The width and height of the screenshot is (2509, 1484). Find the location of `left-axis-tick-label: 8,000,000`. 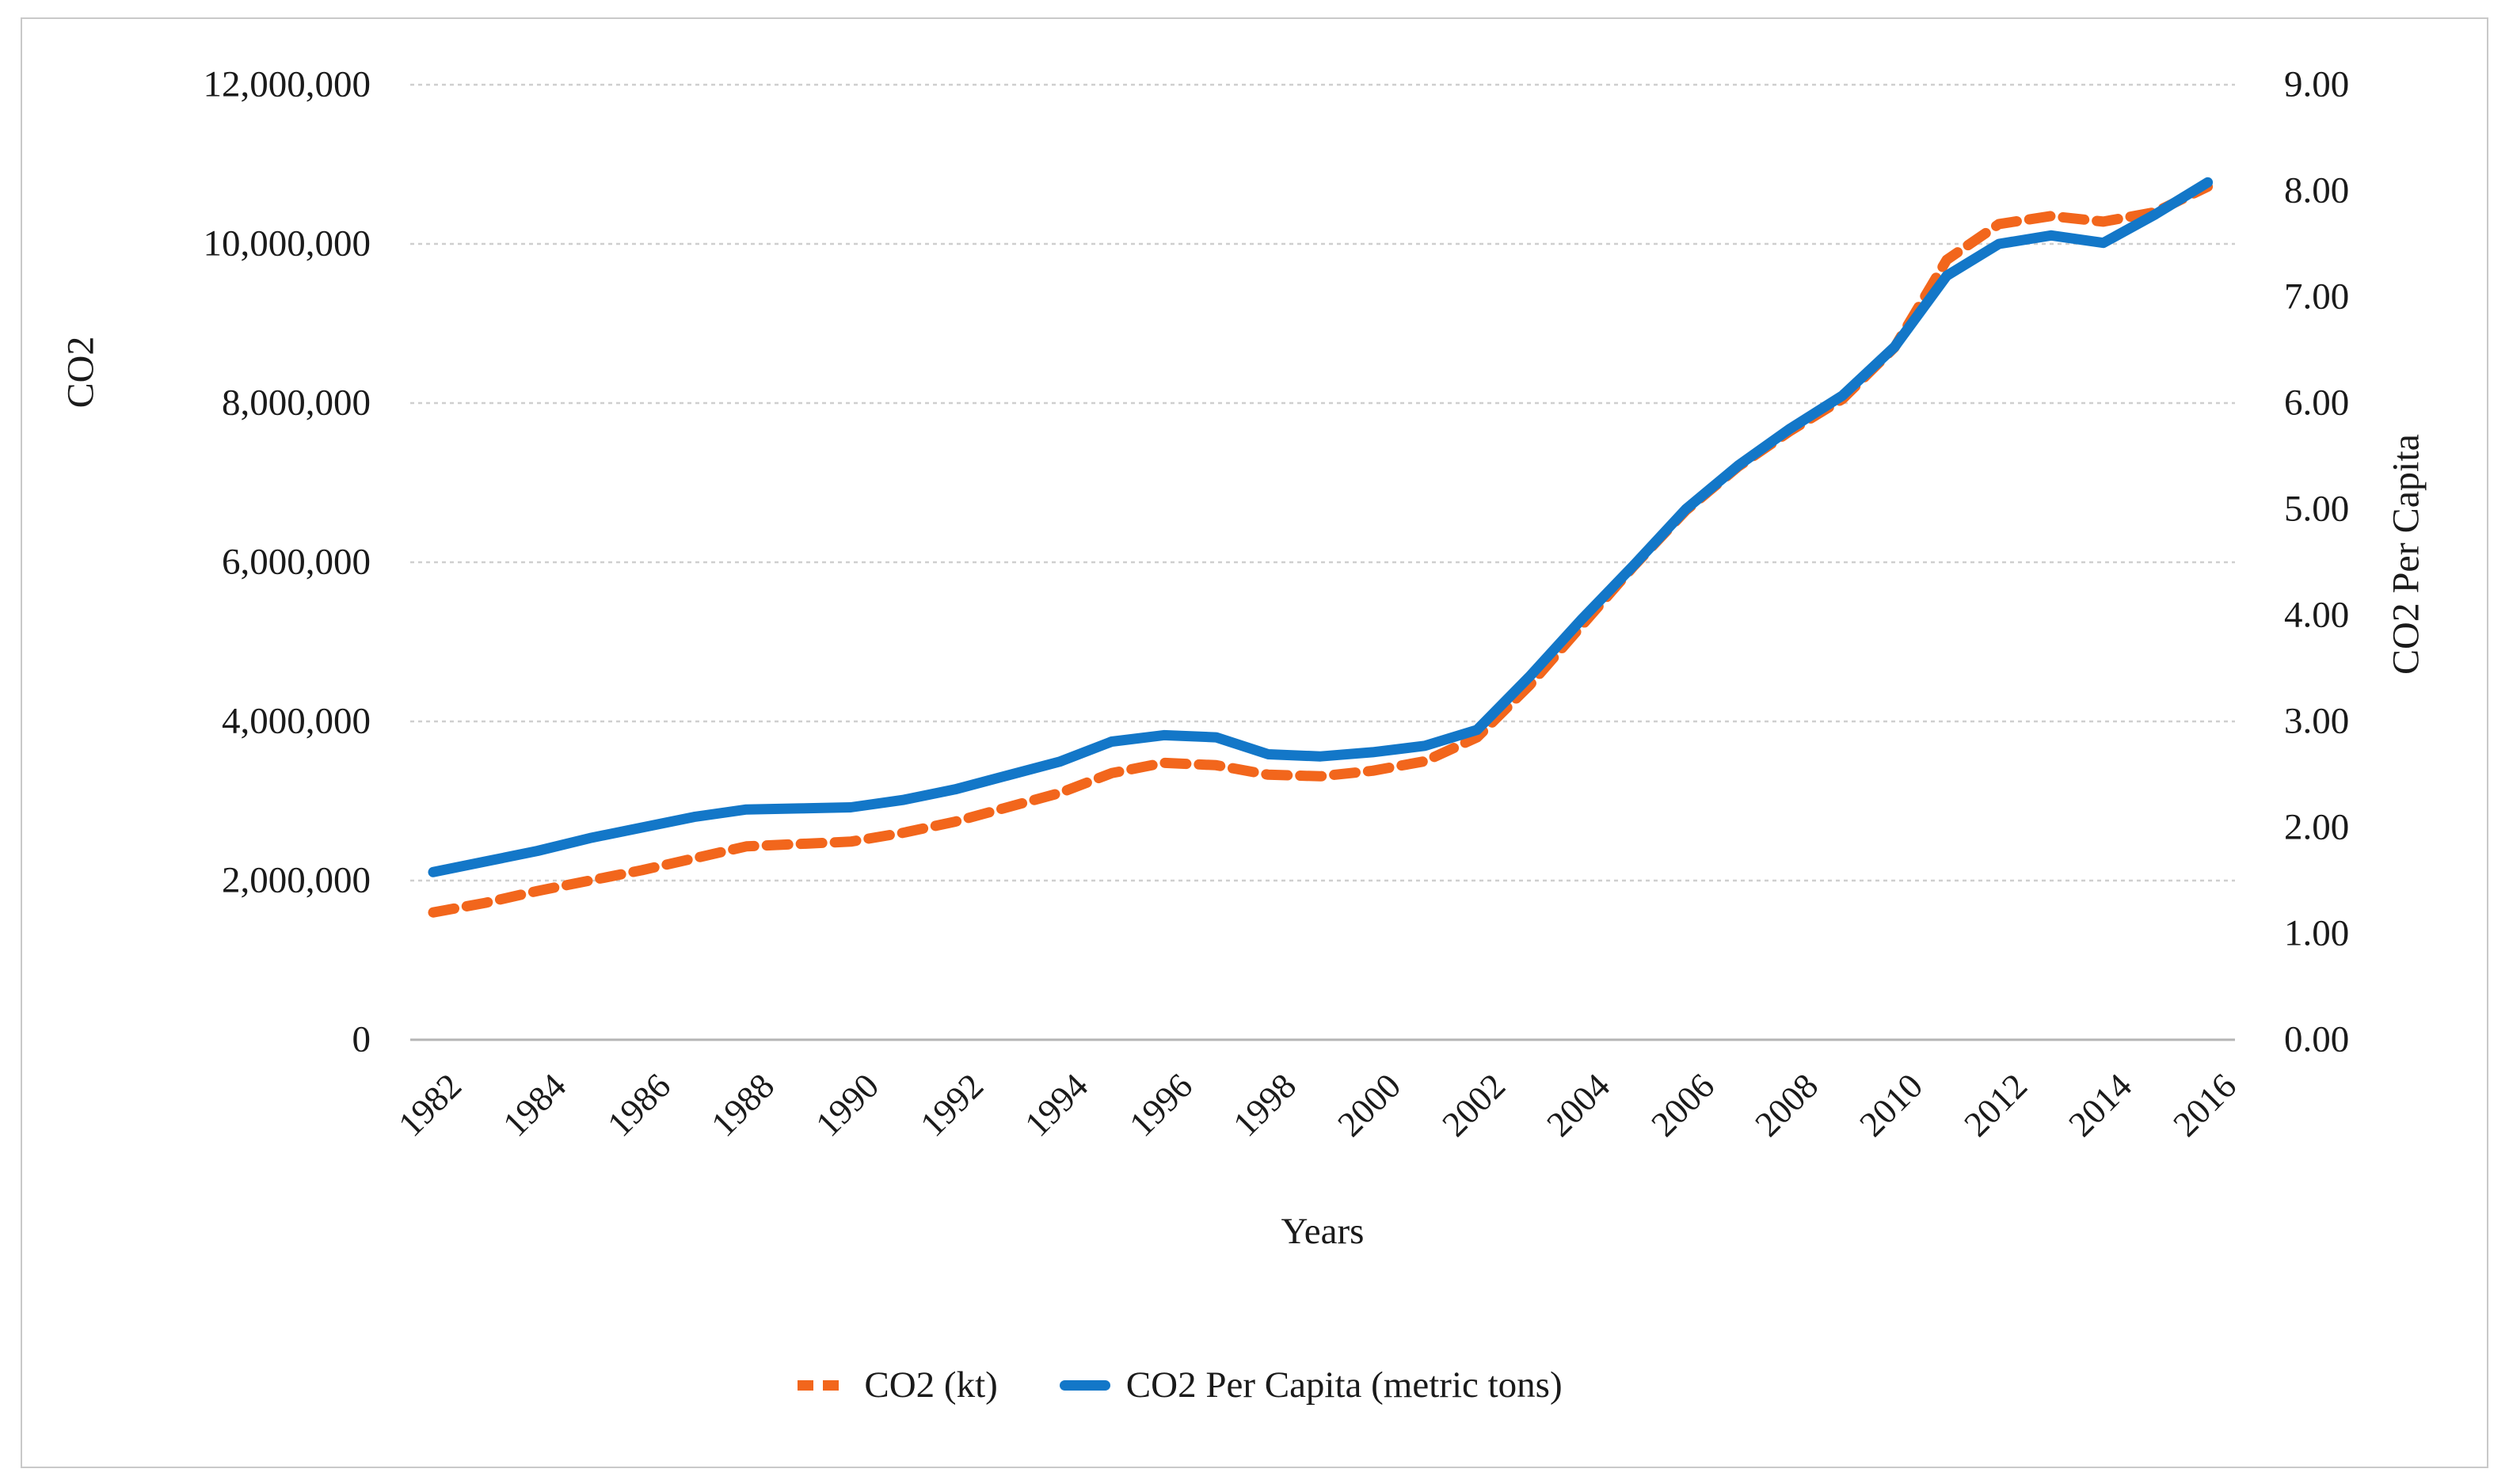

left-axis-tick-label: 8,000,000 is located at coordinates (296, 403).